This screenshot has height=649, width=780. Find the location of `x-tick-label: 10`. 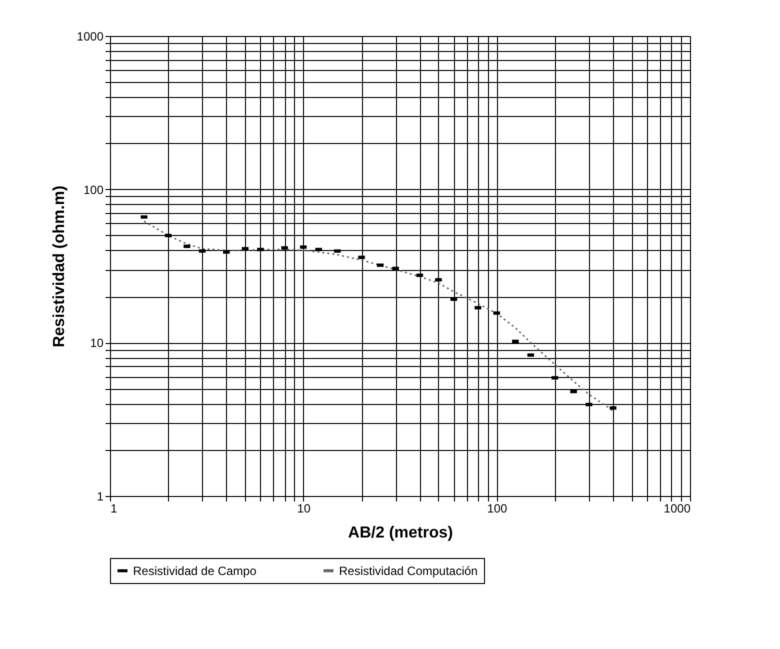

x-tick-label: 10 is located at coordinates (304, 509).